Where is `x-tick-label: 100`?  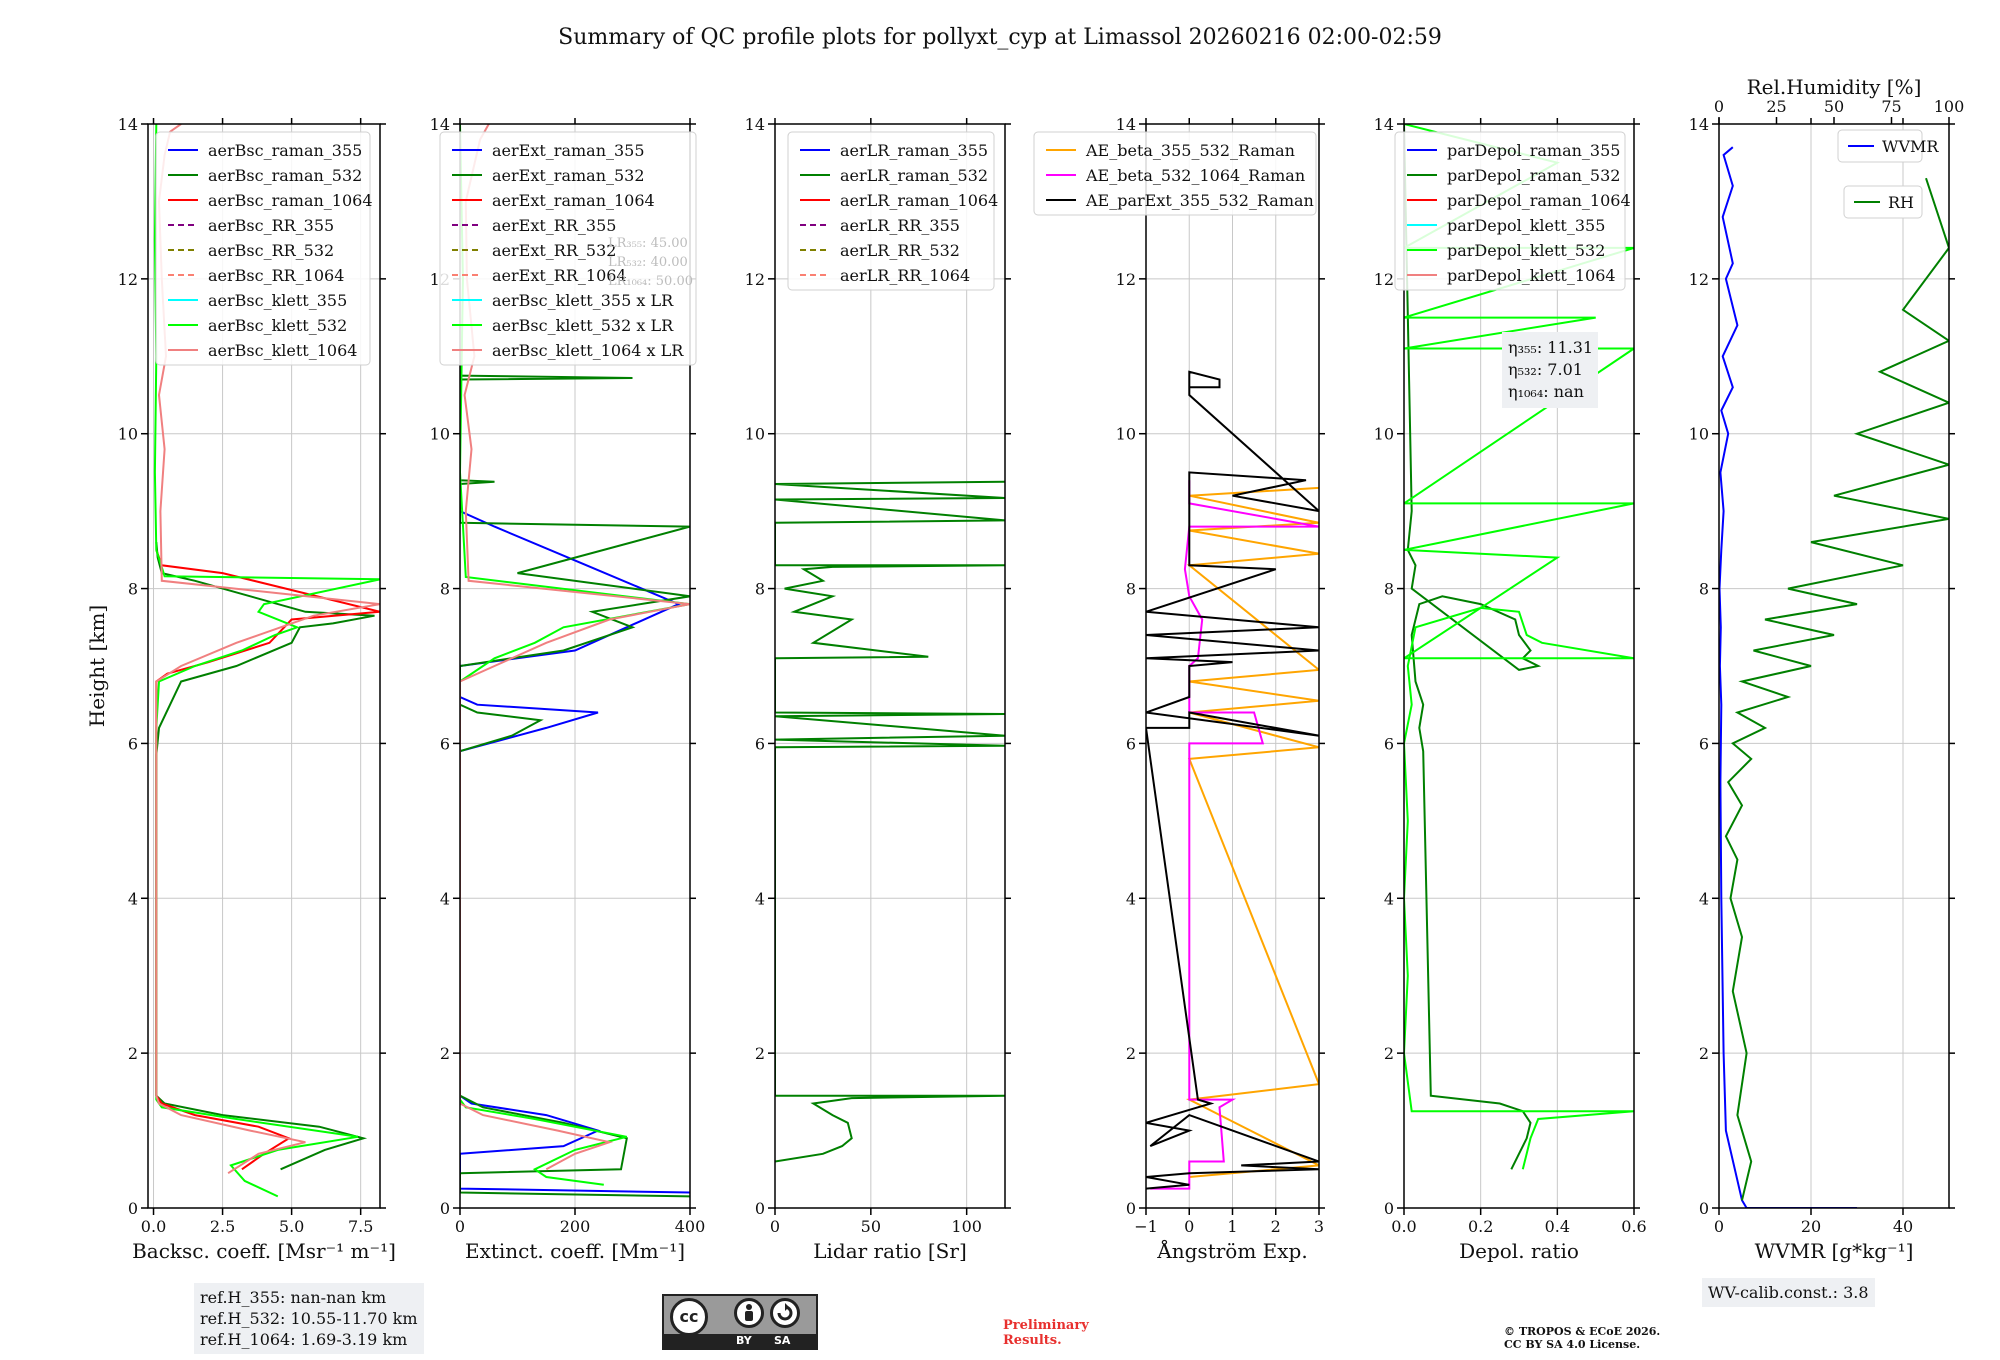 x-tick-label: 100 is located at coordinates (966, 1226).